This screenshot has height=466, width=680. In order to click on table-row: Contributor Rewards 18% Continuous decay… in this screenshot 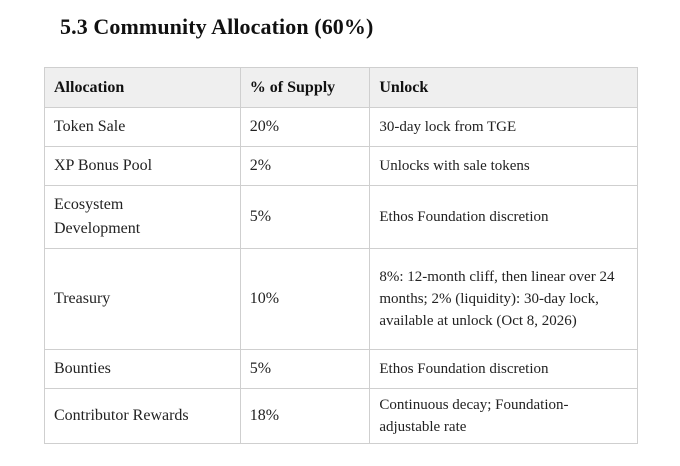, I will do `click(341, 416)`.